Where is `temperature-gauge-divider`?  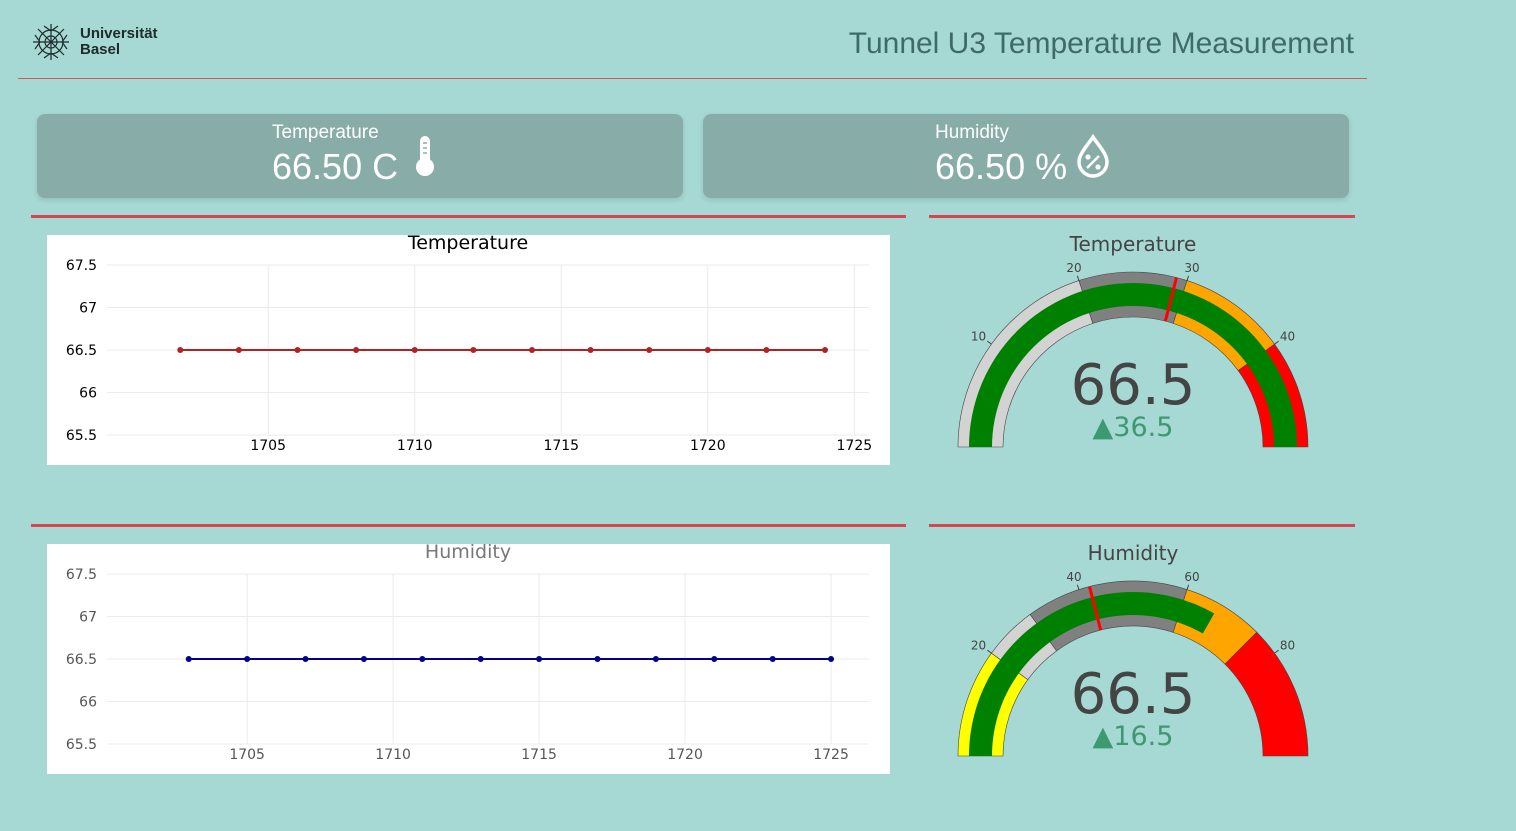 temperature-gauge-divider is located at coordinates (1142, 216).